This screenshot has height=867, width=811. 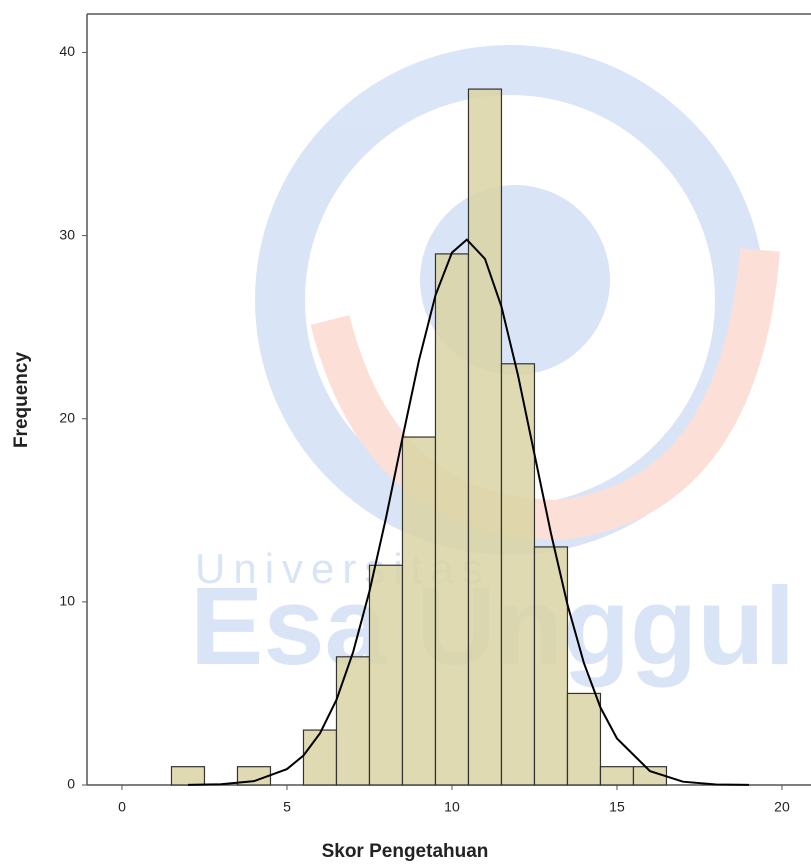 What do you see at coordinates (21, 400) in the screenshot?
I see `y-axis-title: Frequency` at bounding box center [21, 400].